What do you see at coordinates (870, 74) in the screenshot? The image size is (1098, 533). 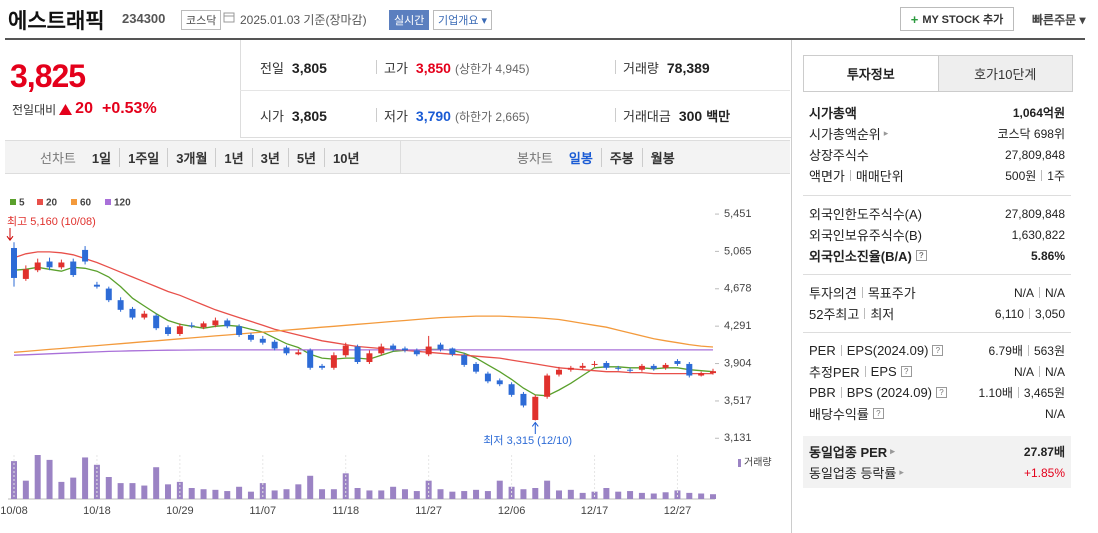 I see `info-tab: 투자정보` at bounding box center [870, 74].